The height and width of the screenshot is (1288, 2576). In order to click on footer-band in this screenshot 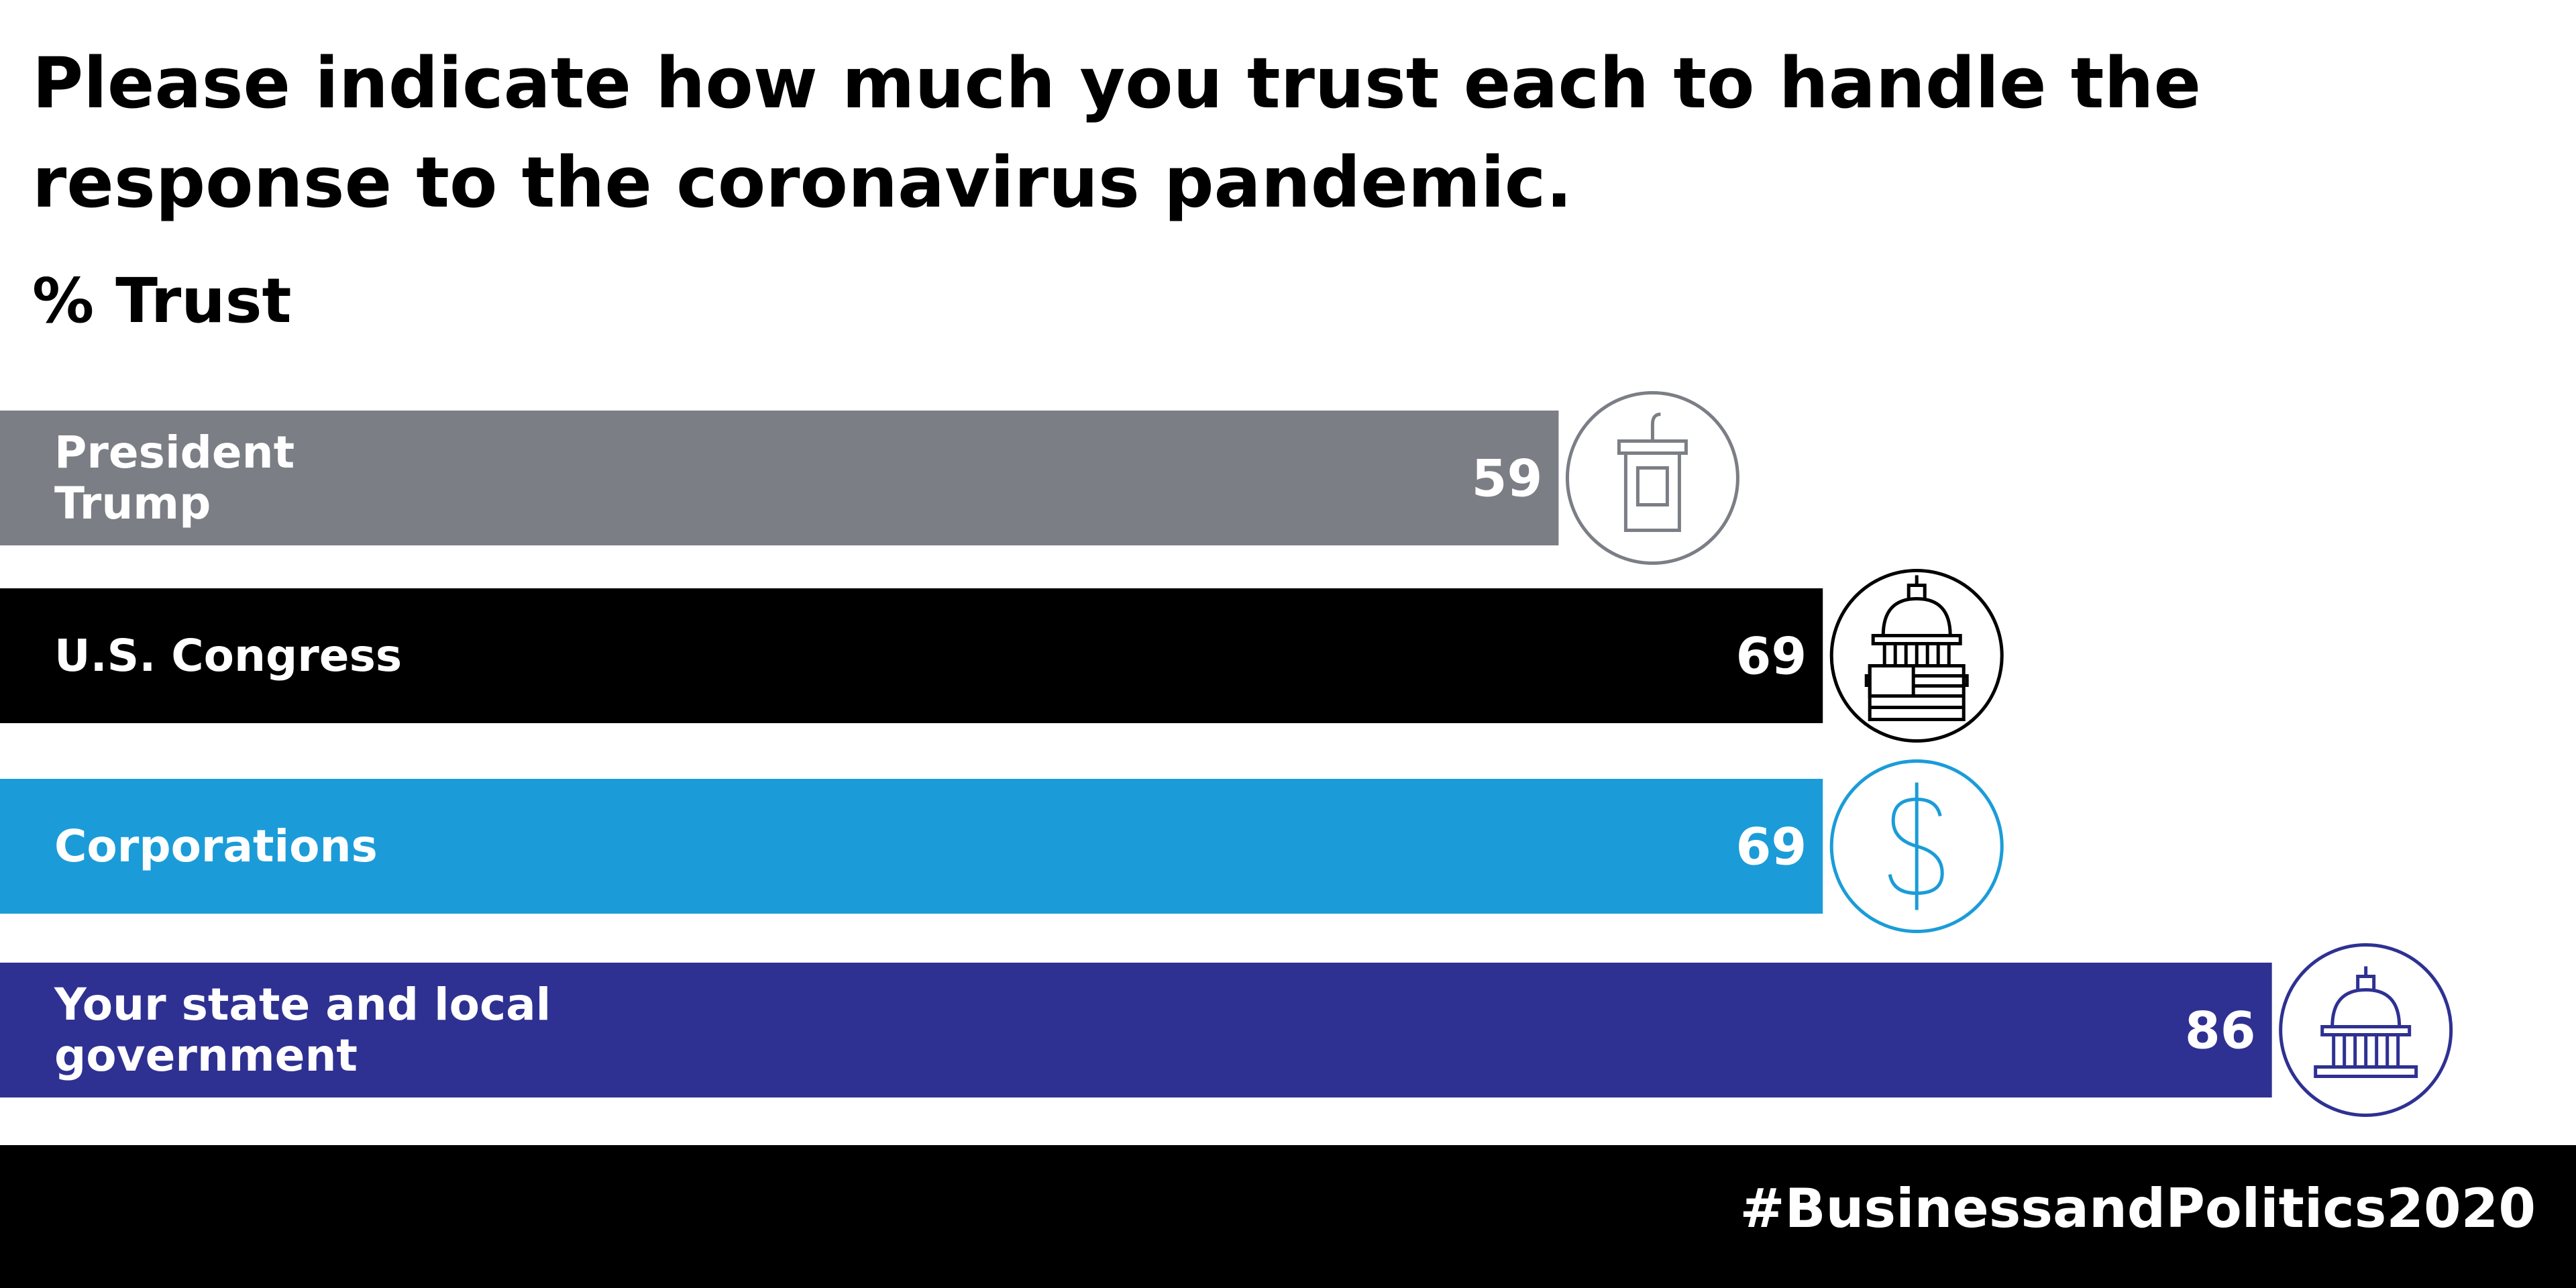, I will do `click(1288, 1216)`.